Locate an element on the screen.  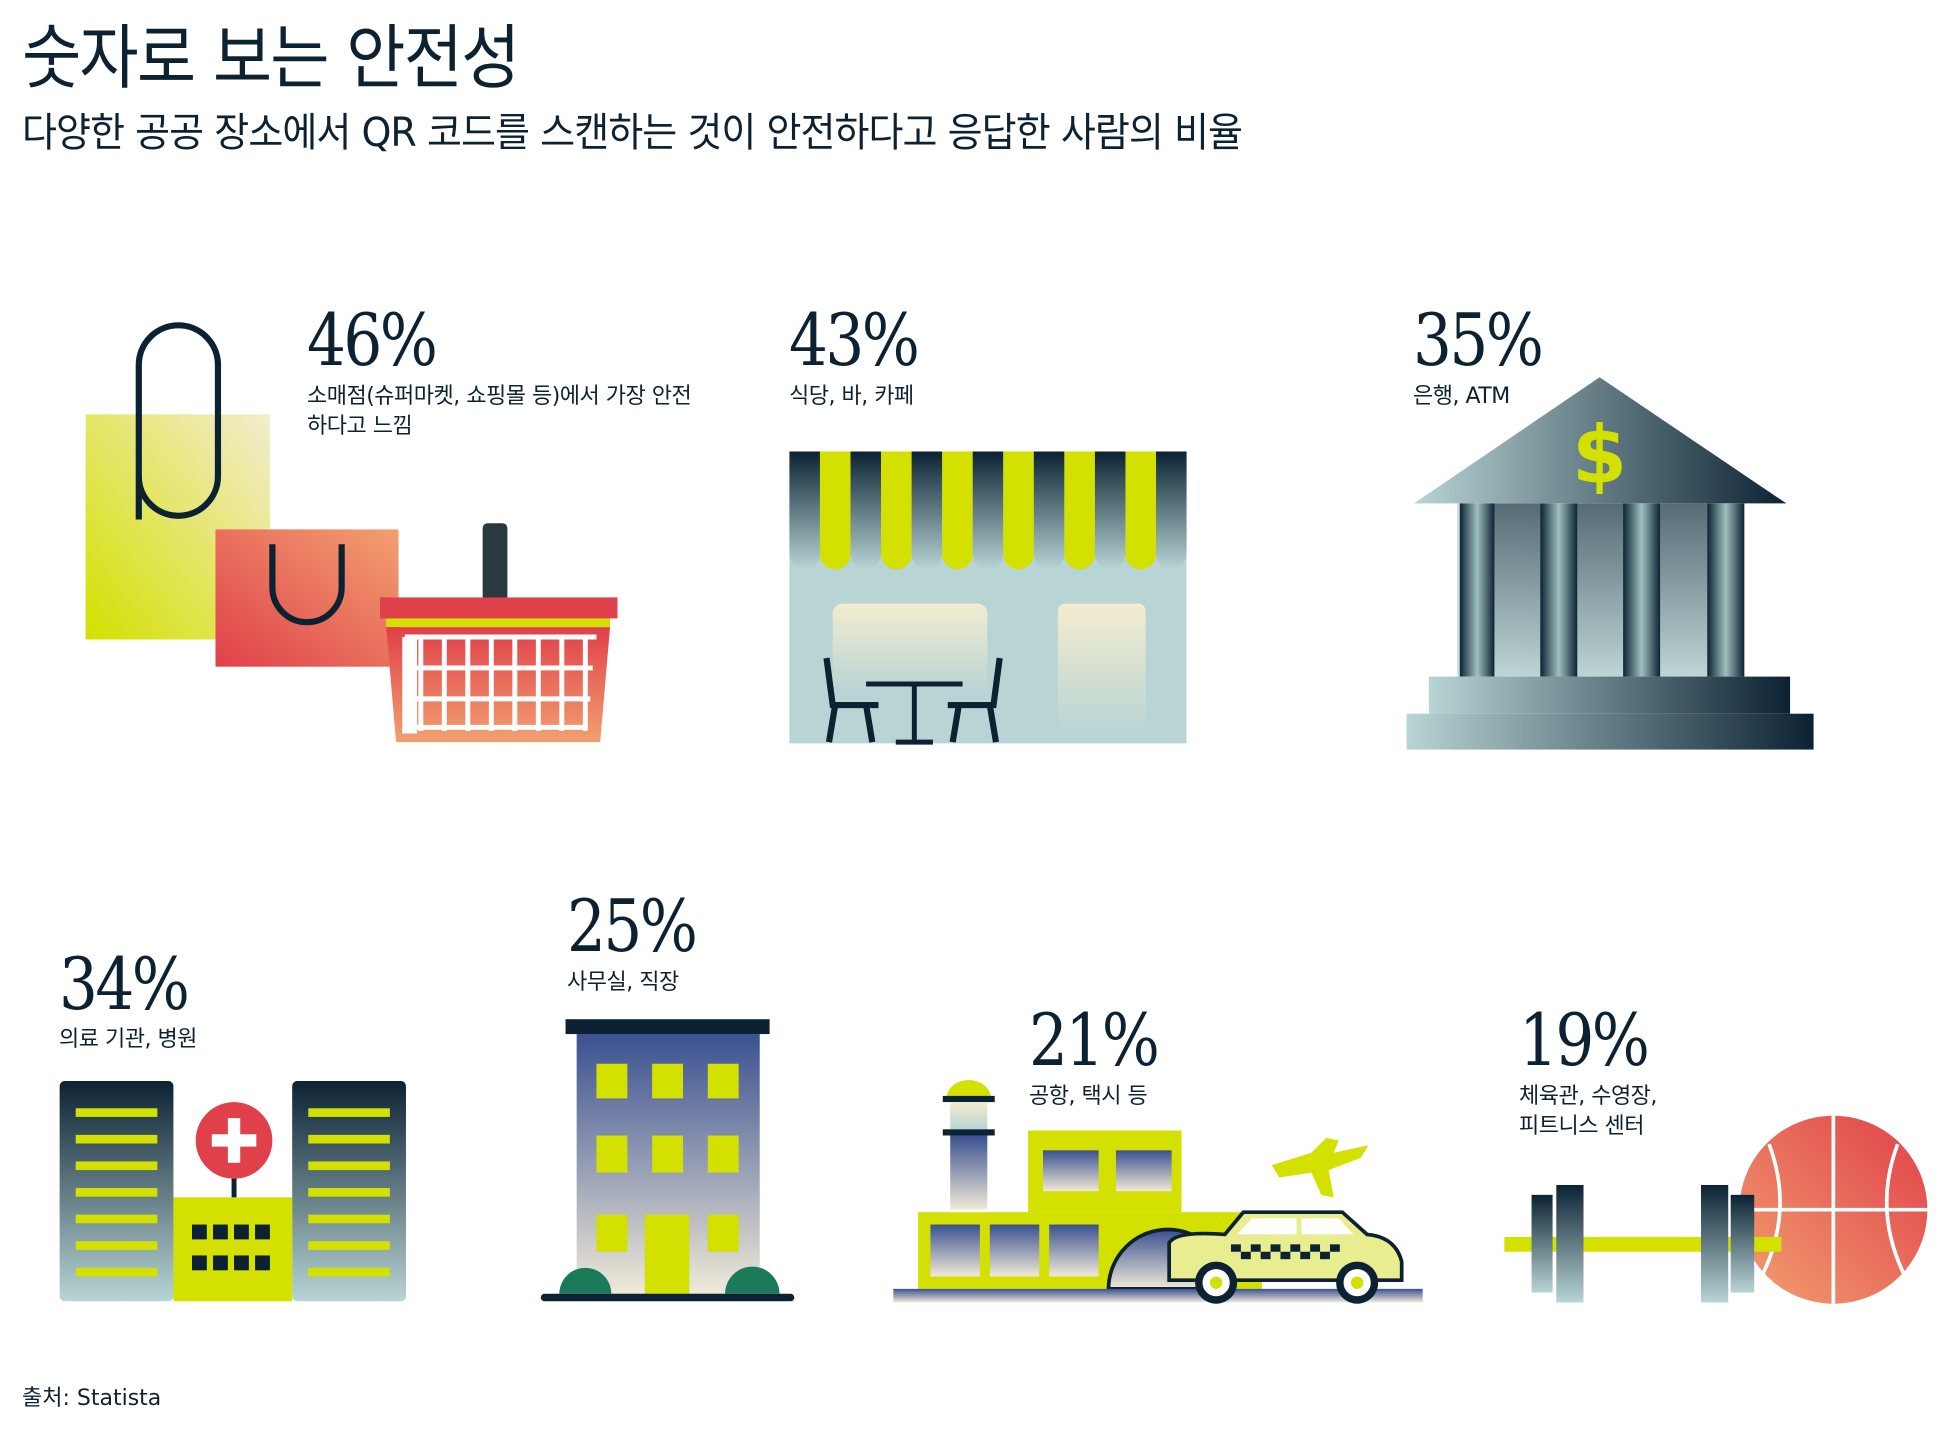
stat-value-cafe: 43% is located at coordinates (854, 340).